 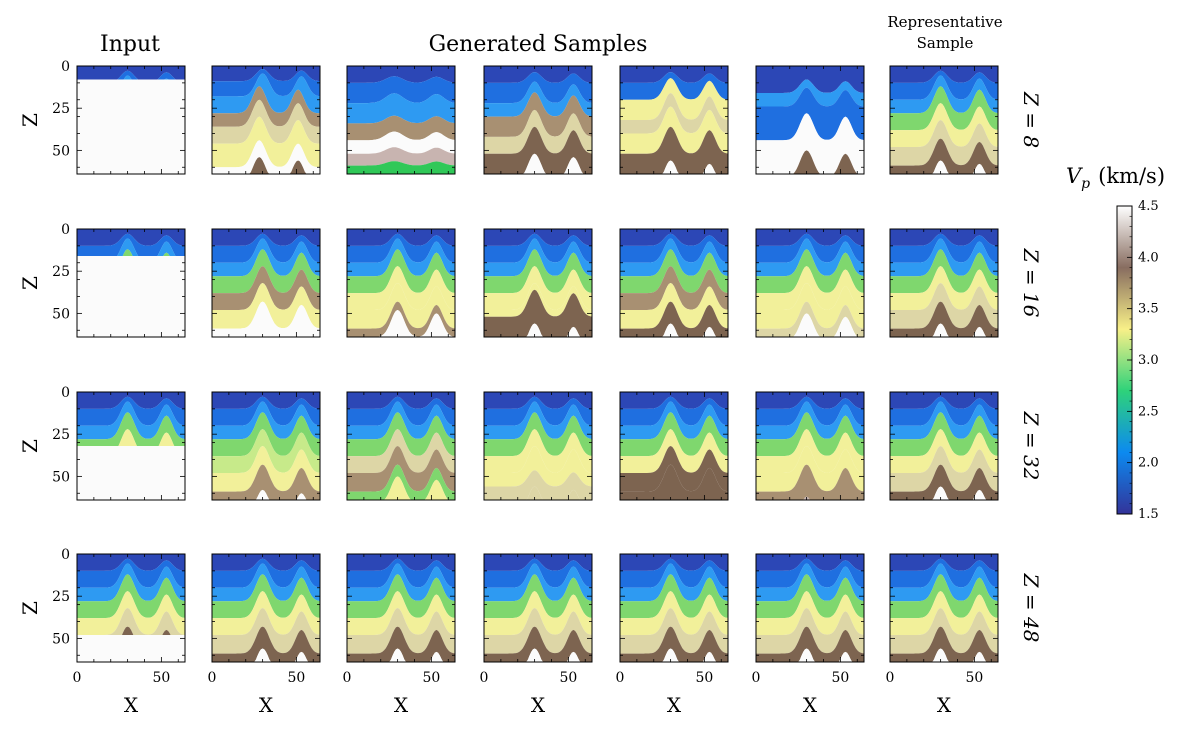 What do you see at coordinates (538, 44) in the screenshot?
I see `generated-samples-title: Generated Samples` at bounding box center [538, 44].